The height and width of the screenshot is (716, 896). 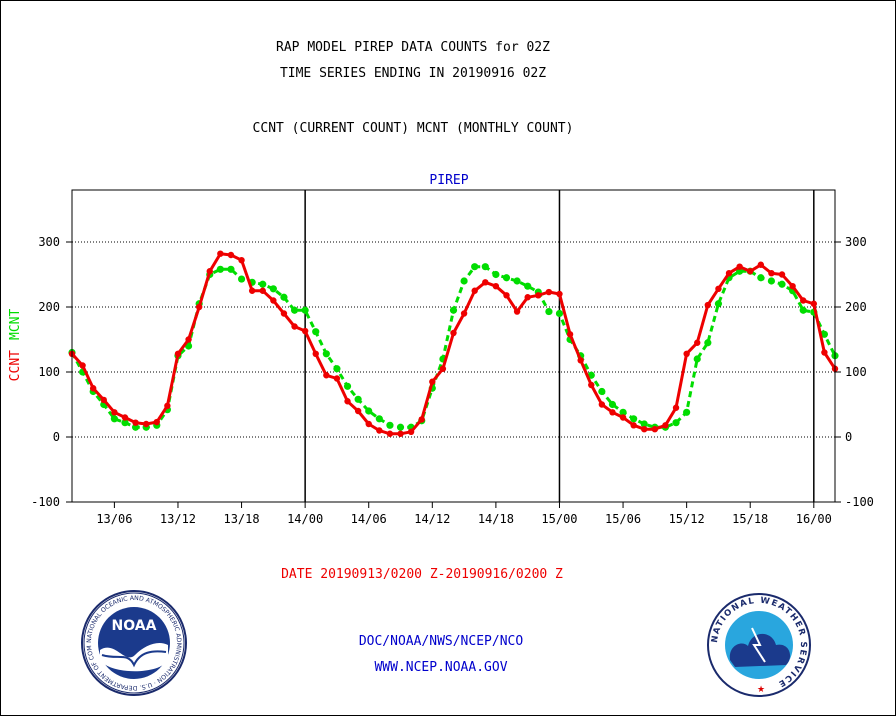 What do you see at coordinates (440, 667) in the screenshot?
I see `url-link: WWW.NCEP.NOAA.GOV` at bounding box center [440, 667].